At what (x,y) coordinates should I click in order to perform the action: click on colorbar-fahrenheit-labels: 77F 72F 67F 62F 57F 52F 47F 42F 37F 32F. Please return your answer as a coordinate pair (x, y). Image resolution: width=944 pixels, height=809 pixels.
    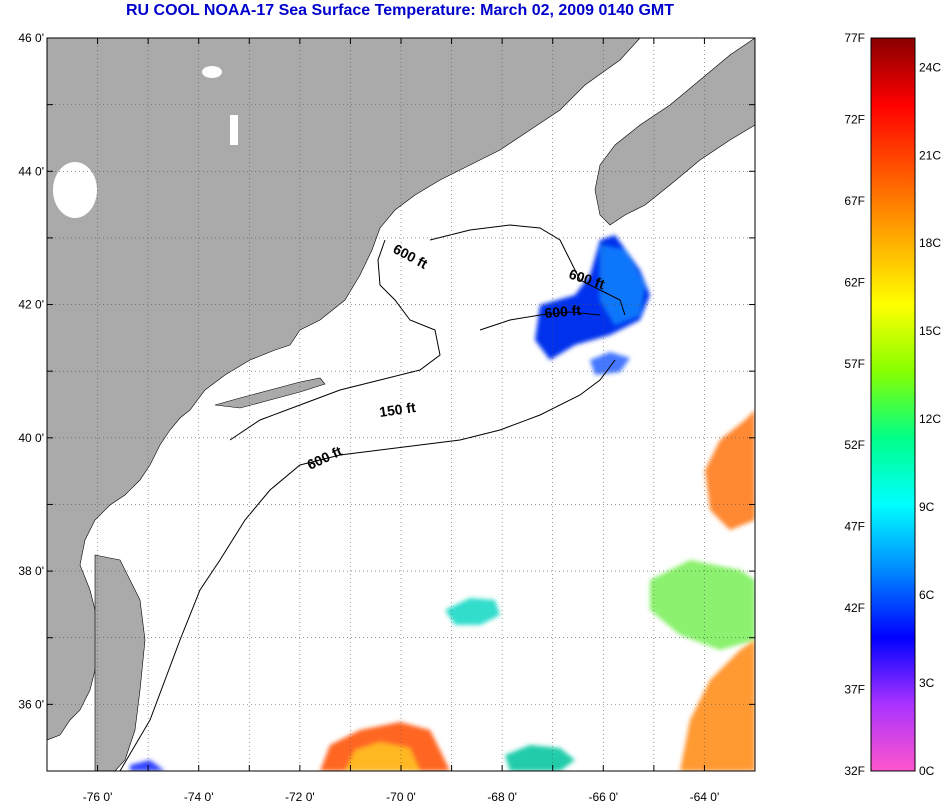
    Looking at the image, I should click on (854, 404).